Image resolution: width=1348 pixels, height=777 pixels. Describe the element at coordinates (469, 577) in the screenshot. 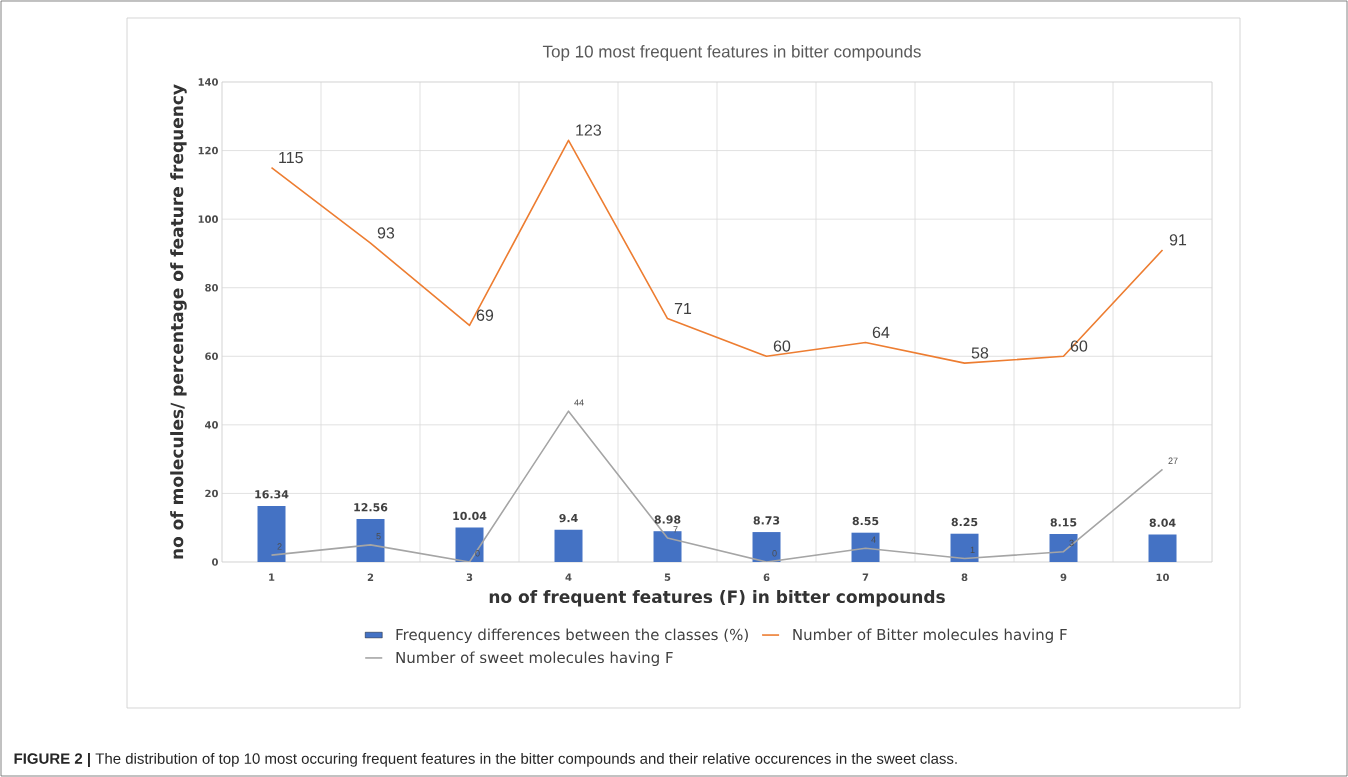

I see `x-tick-label: 3` at that location.